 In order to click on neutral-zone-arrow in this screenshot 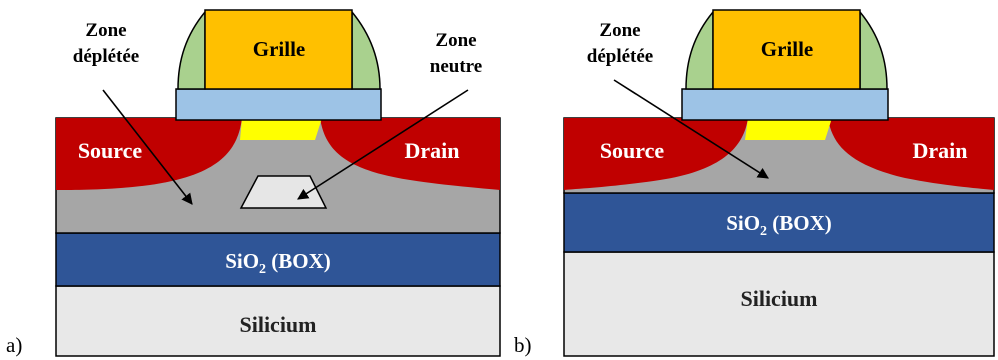, I will do `click(383, 144)`.